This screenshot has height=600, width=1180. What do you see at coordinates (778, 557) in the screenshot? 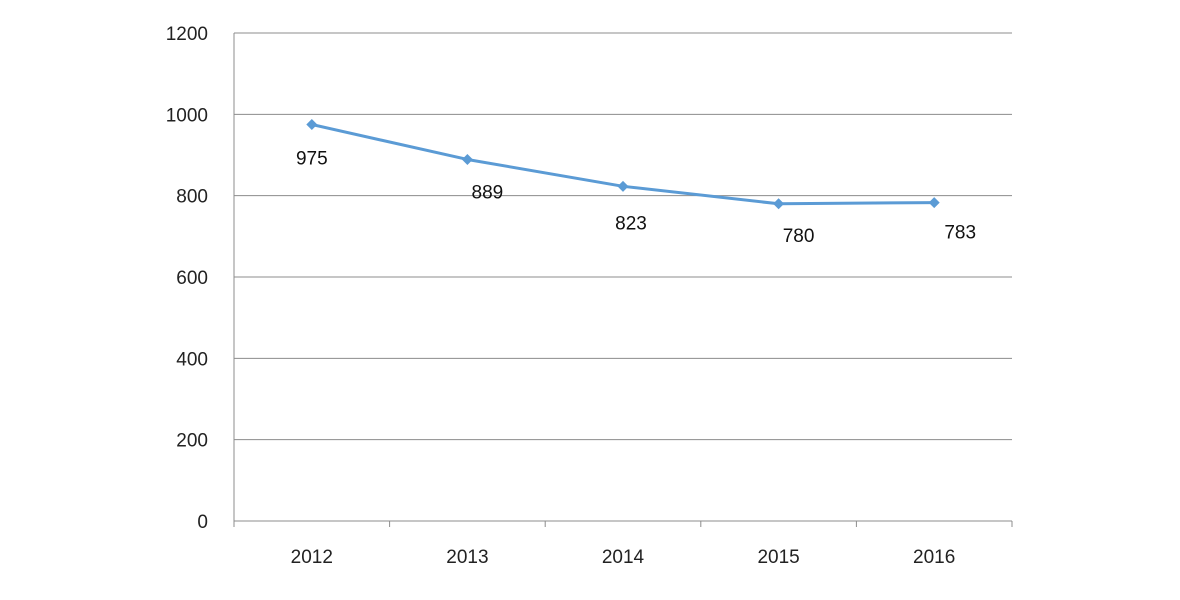
I see `x-tick-label: 2015` at bounding box center [778, 557].